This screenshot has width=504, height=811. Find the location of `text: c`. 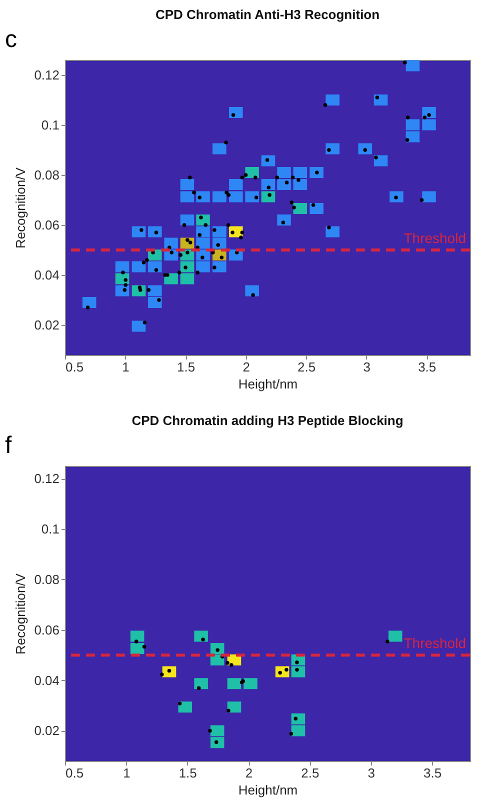

text: c is located at coordinates (11, 39).